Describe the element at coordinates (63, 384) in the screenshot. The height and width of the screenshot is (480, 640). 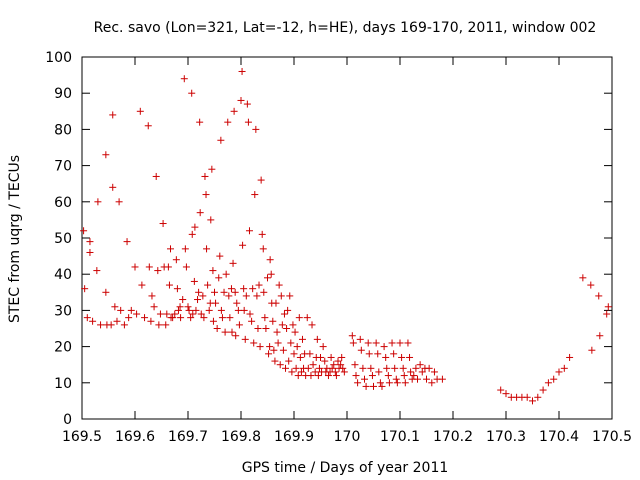
I see `y-tick-label: 10` at that location.